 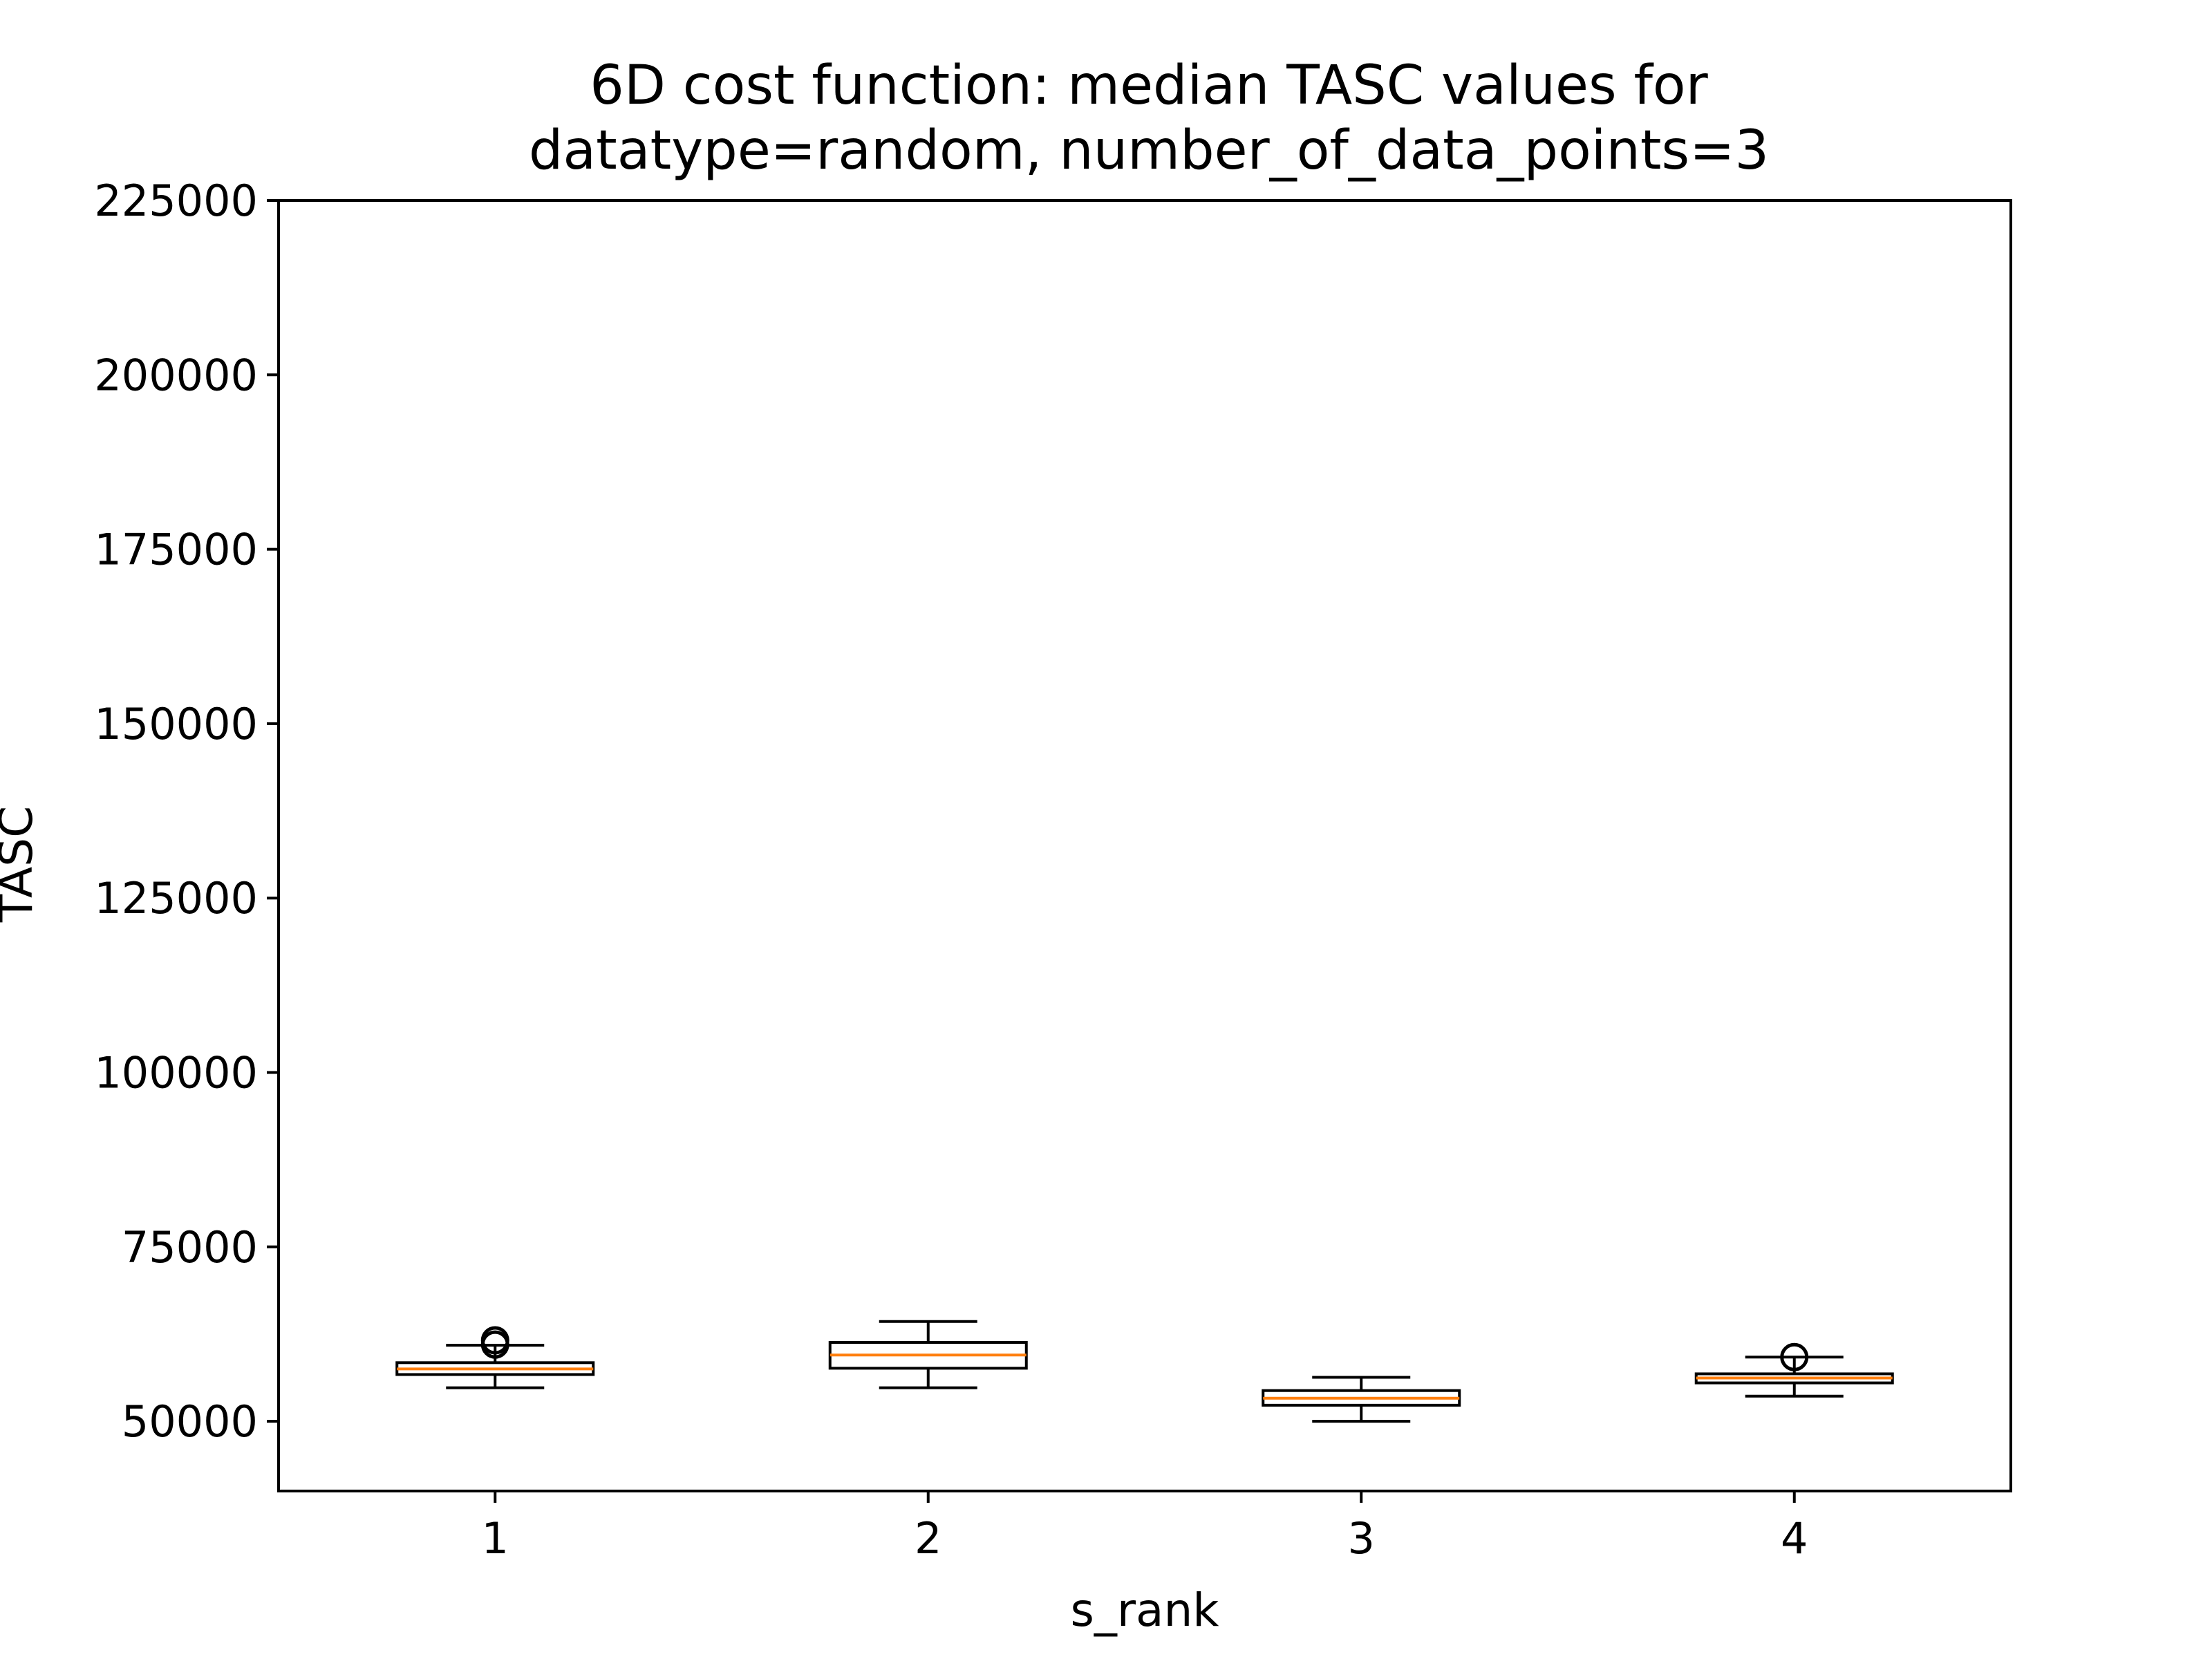 I want to click on x-tick-label: 1, so click(x=495, y=1539).